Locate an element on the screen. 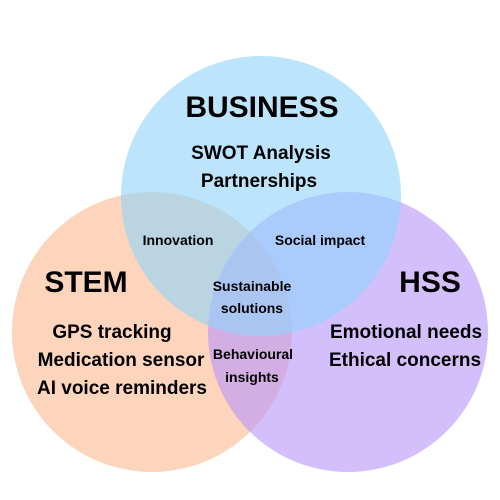  center-label-line1: Sustainable is located at coordinates (252, 286).